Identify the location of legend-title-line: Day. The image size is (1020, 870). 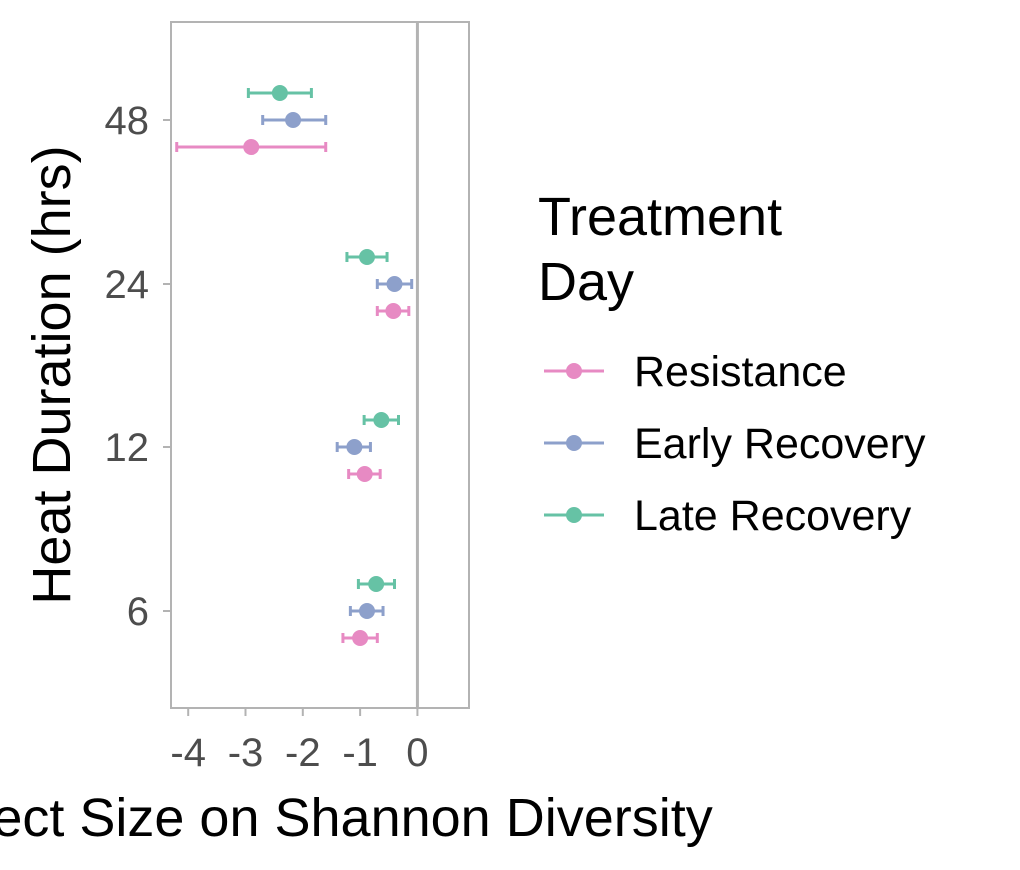
(586, 282).